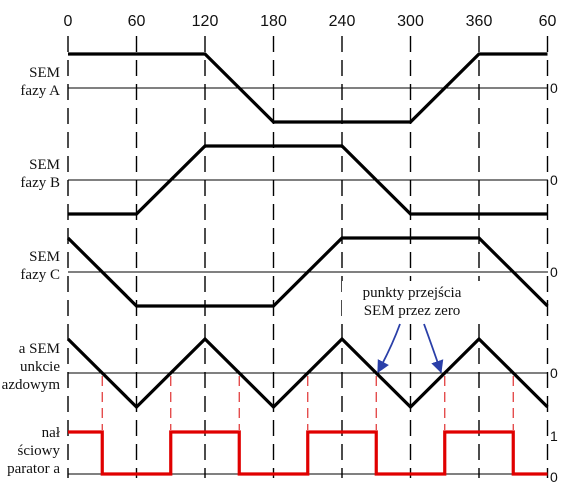  What do you see at coordinates (342, 21) in the screenshot?
I see `angle-tick-label: 240` at bounding box center [342, 21].